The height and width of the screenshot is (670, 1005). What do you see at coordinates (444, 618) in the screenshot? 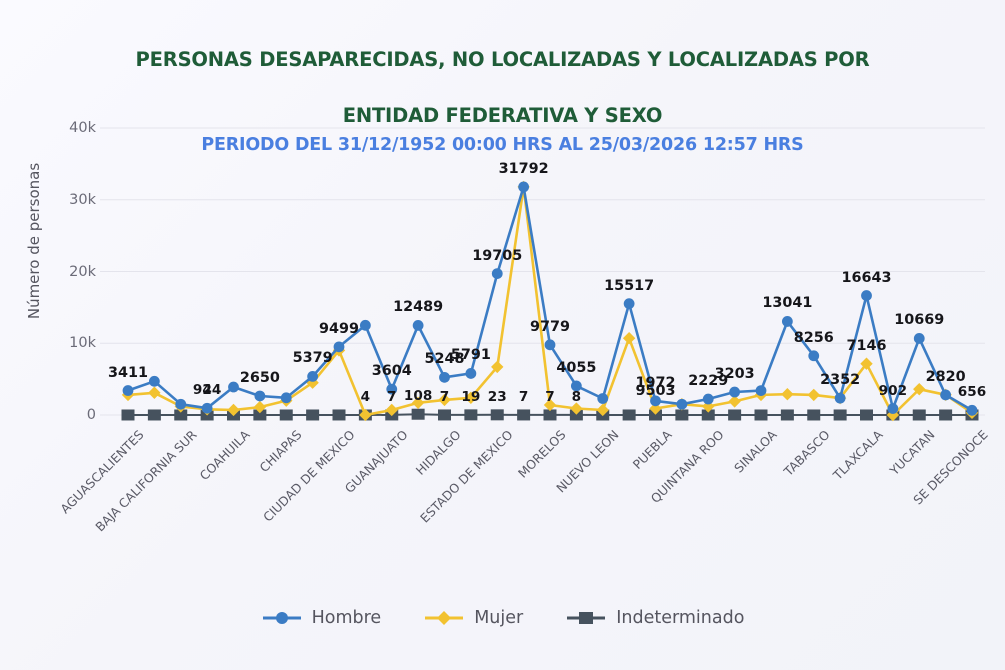
I see `diamond-icon` at bounding box center [444, 618].